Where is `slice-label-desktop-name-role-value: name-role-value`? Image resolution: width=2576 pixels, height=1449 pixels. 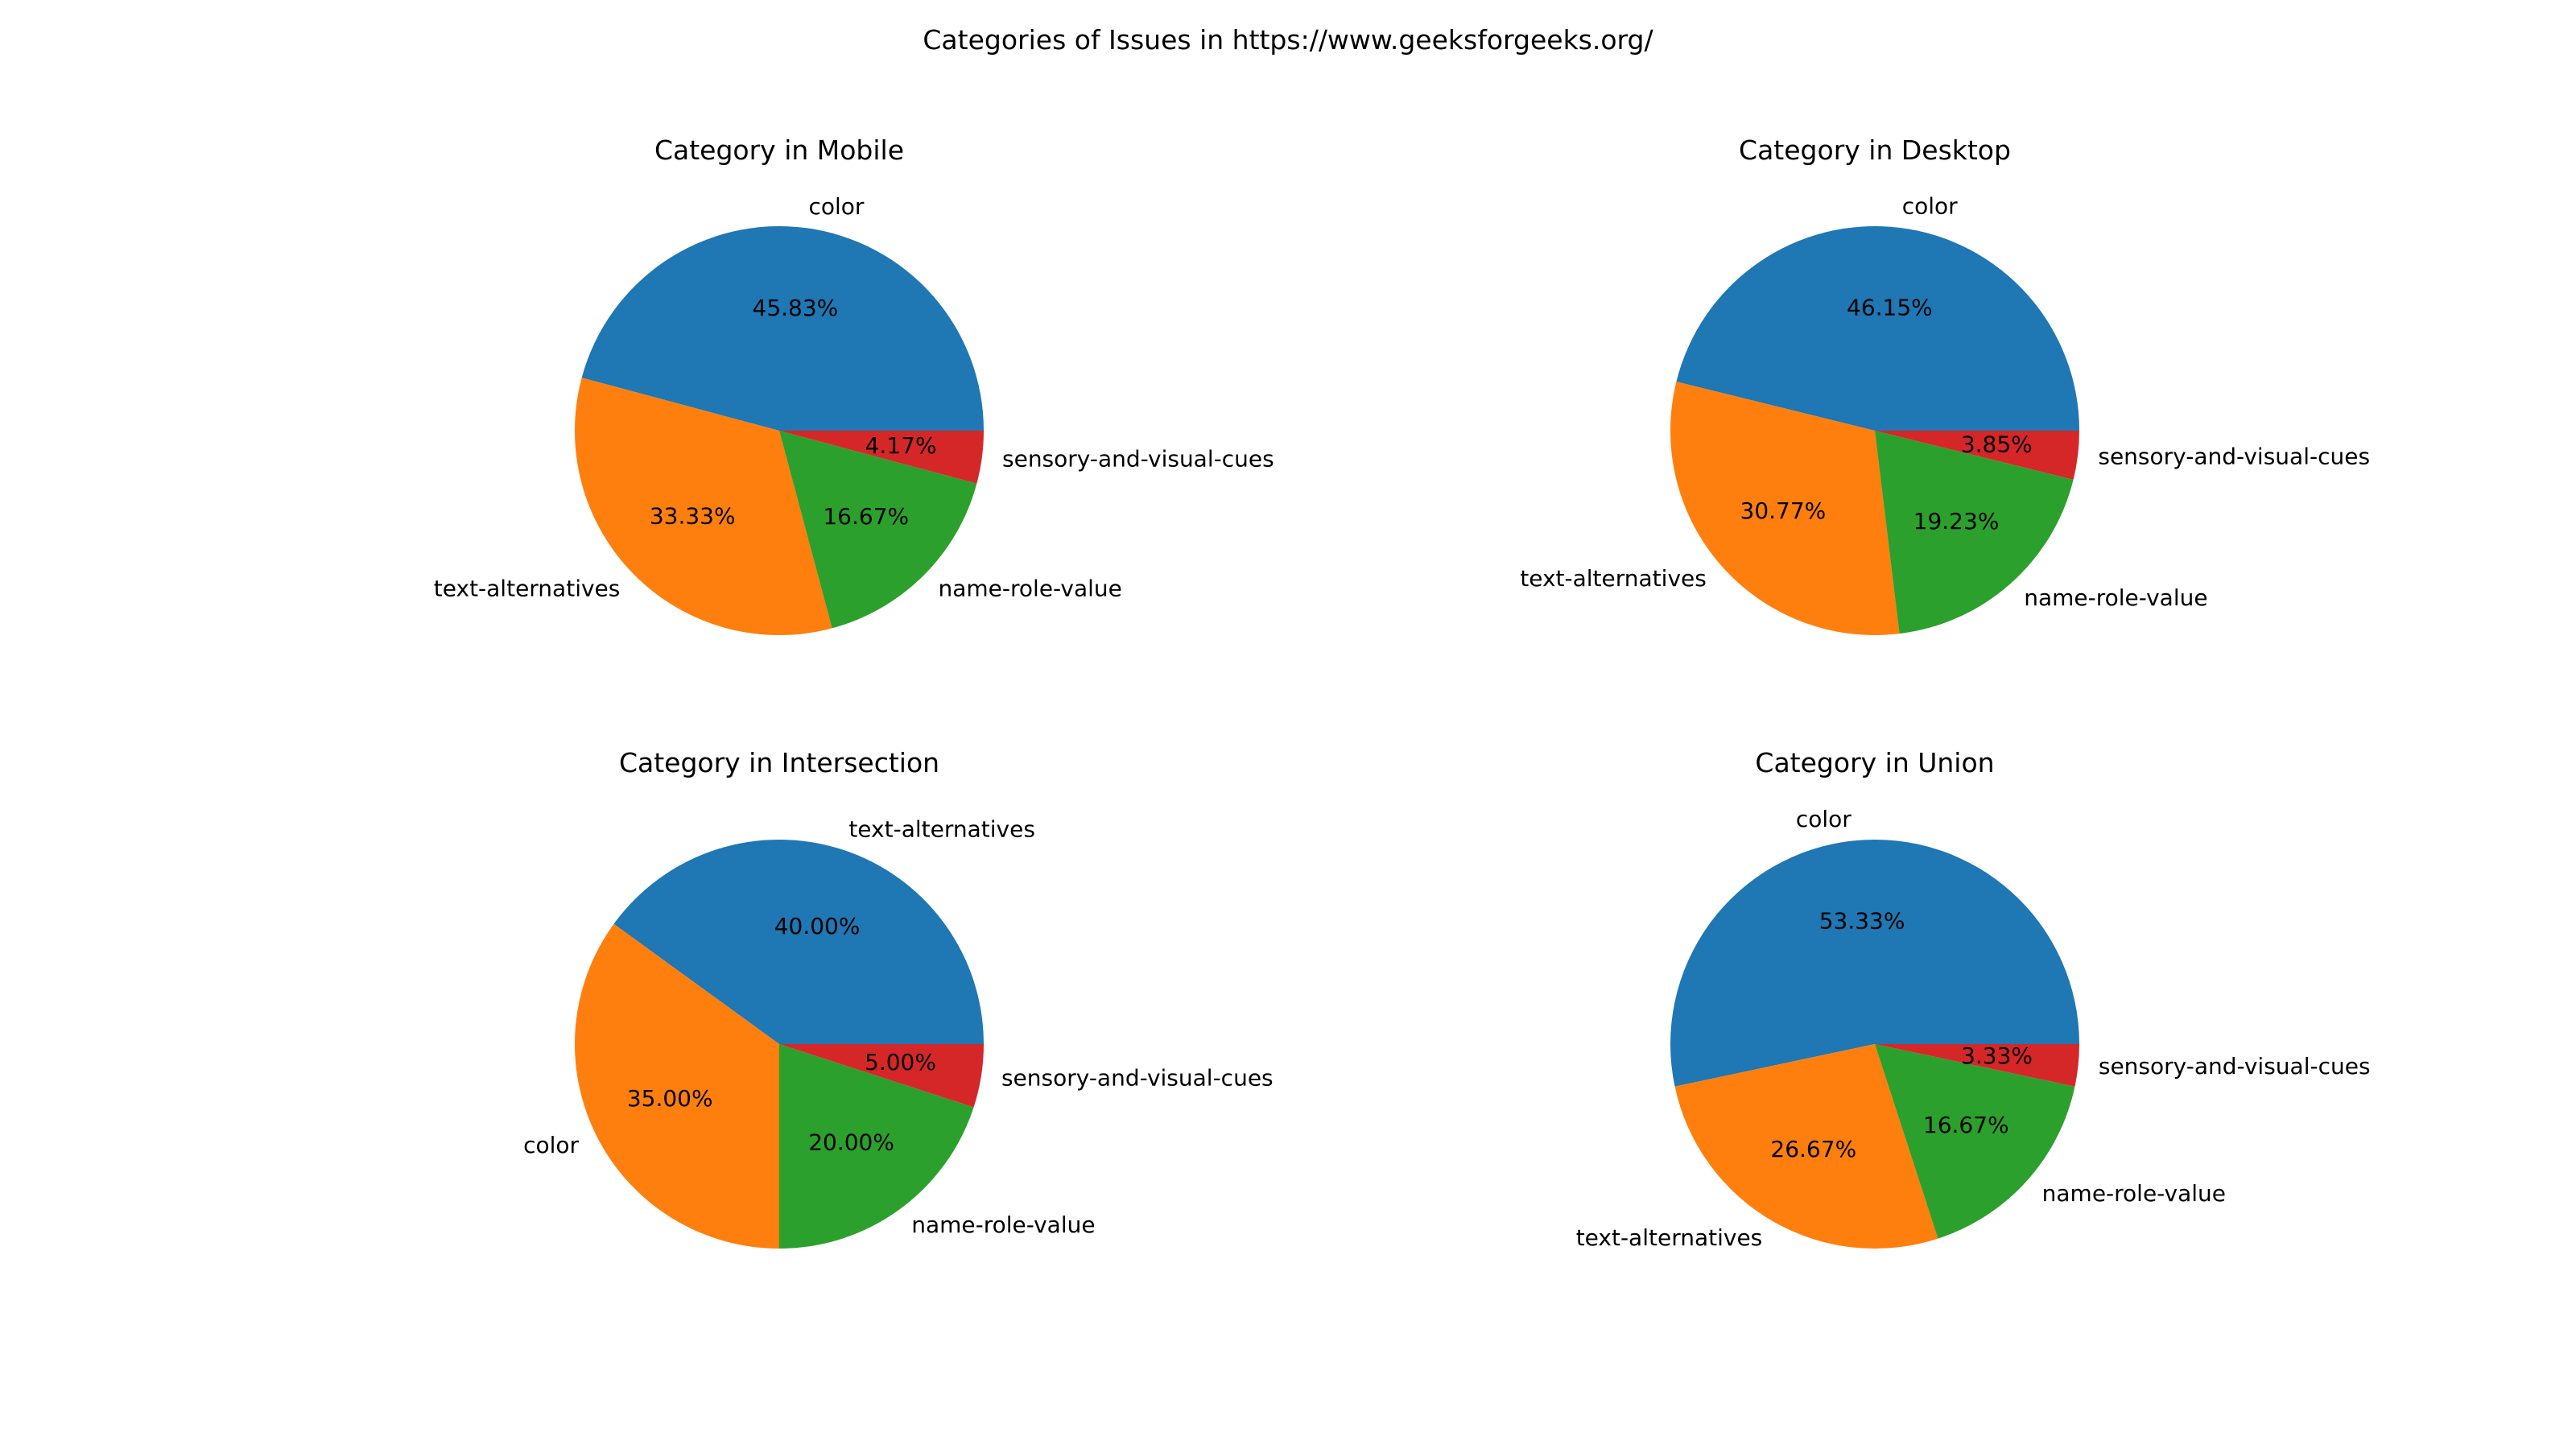 slice-label-desktop-name-role-value: name-role-value is located at coordinates (2115, 597).